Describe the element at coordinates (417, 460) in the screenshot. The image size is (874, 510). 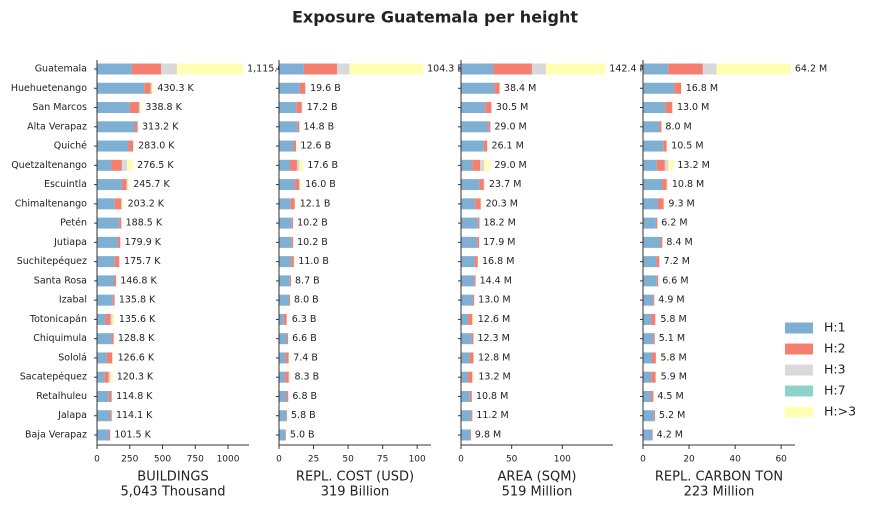
I see `x-tick-label: 100` at that location.